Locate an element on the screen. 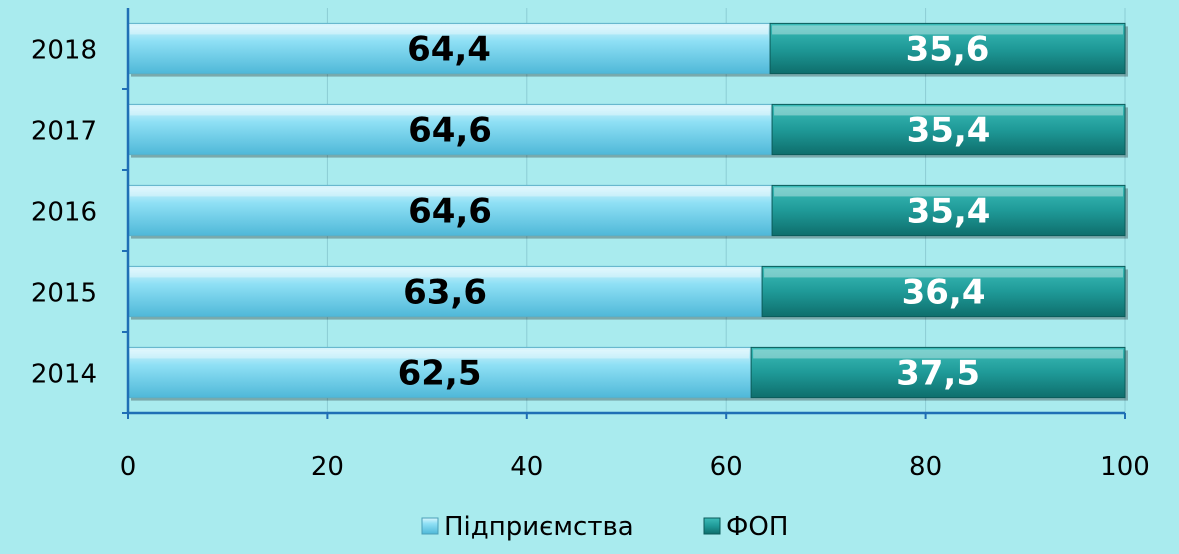  bar-pidpryiemstva-2014 is located at coordinates (439, 372).